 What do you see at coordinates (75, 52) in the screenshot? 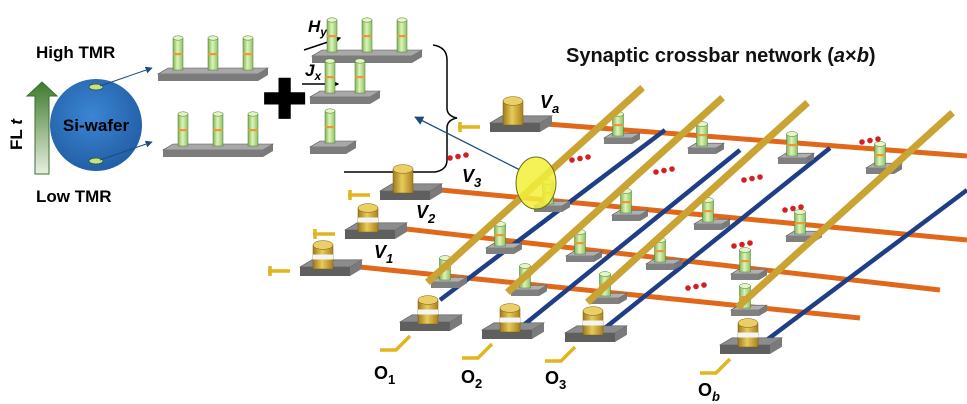
I see `high-tmr-label: High TMR` at bounding box center [75, 52].